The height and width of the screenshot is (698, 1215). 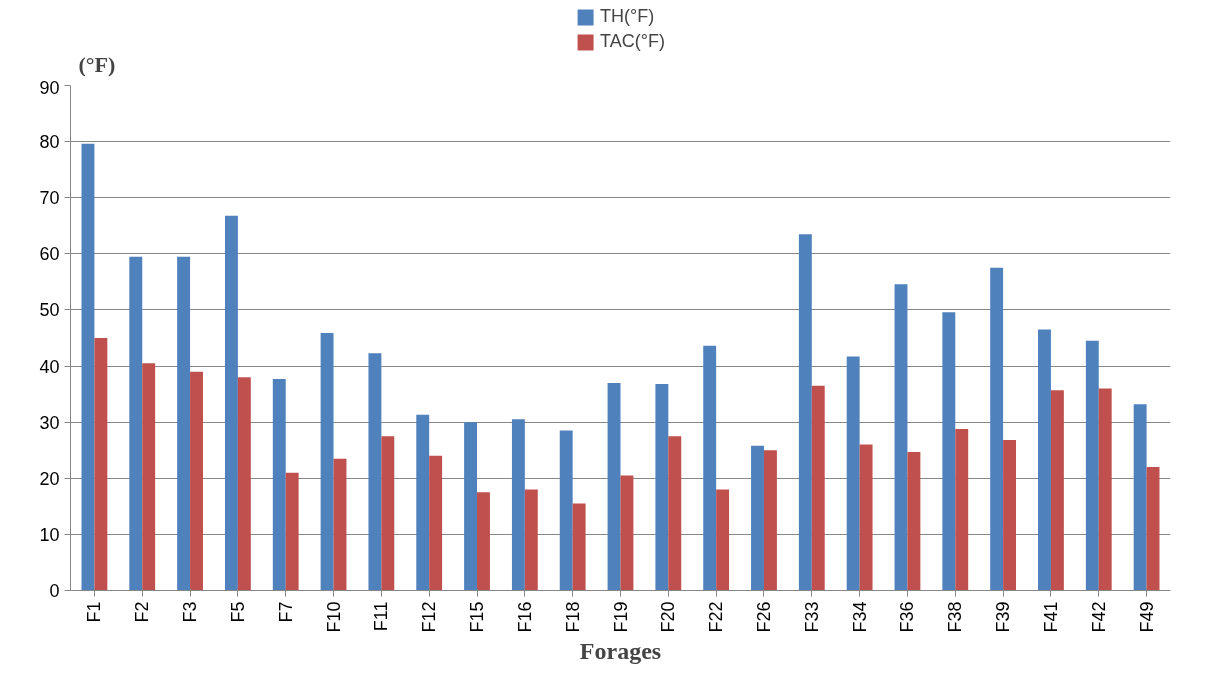 What do you see at coordinates (49, 198) in the screenshot?
I see `y-tick-label: 70` at bounding box center [49, 198].